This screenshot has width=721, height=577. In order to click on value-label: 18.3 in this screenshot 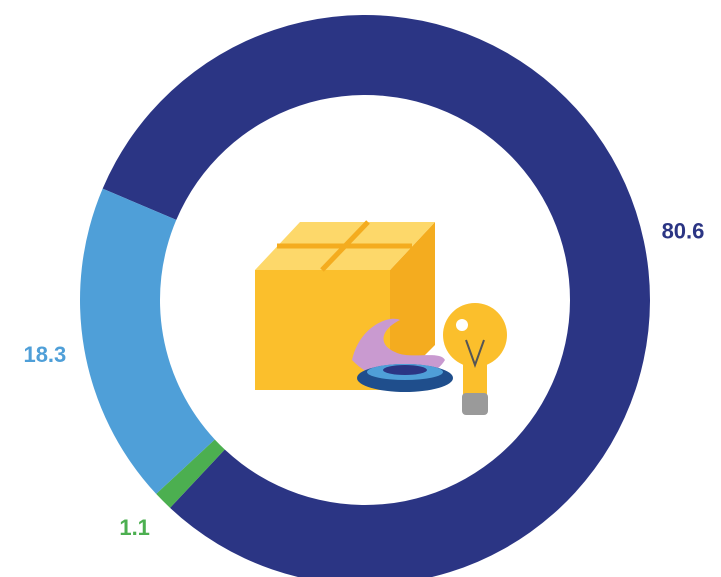, I will do `click(44, 354)`.